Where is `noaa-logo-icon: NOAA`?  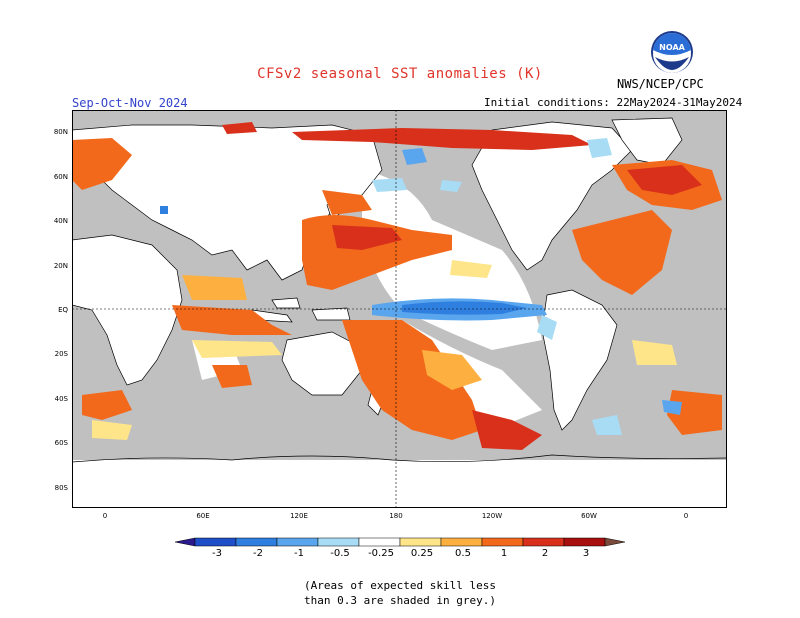 noaa-logo-icon: NOAA is located at coordinates (672, 52).